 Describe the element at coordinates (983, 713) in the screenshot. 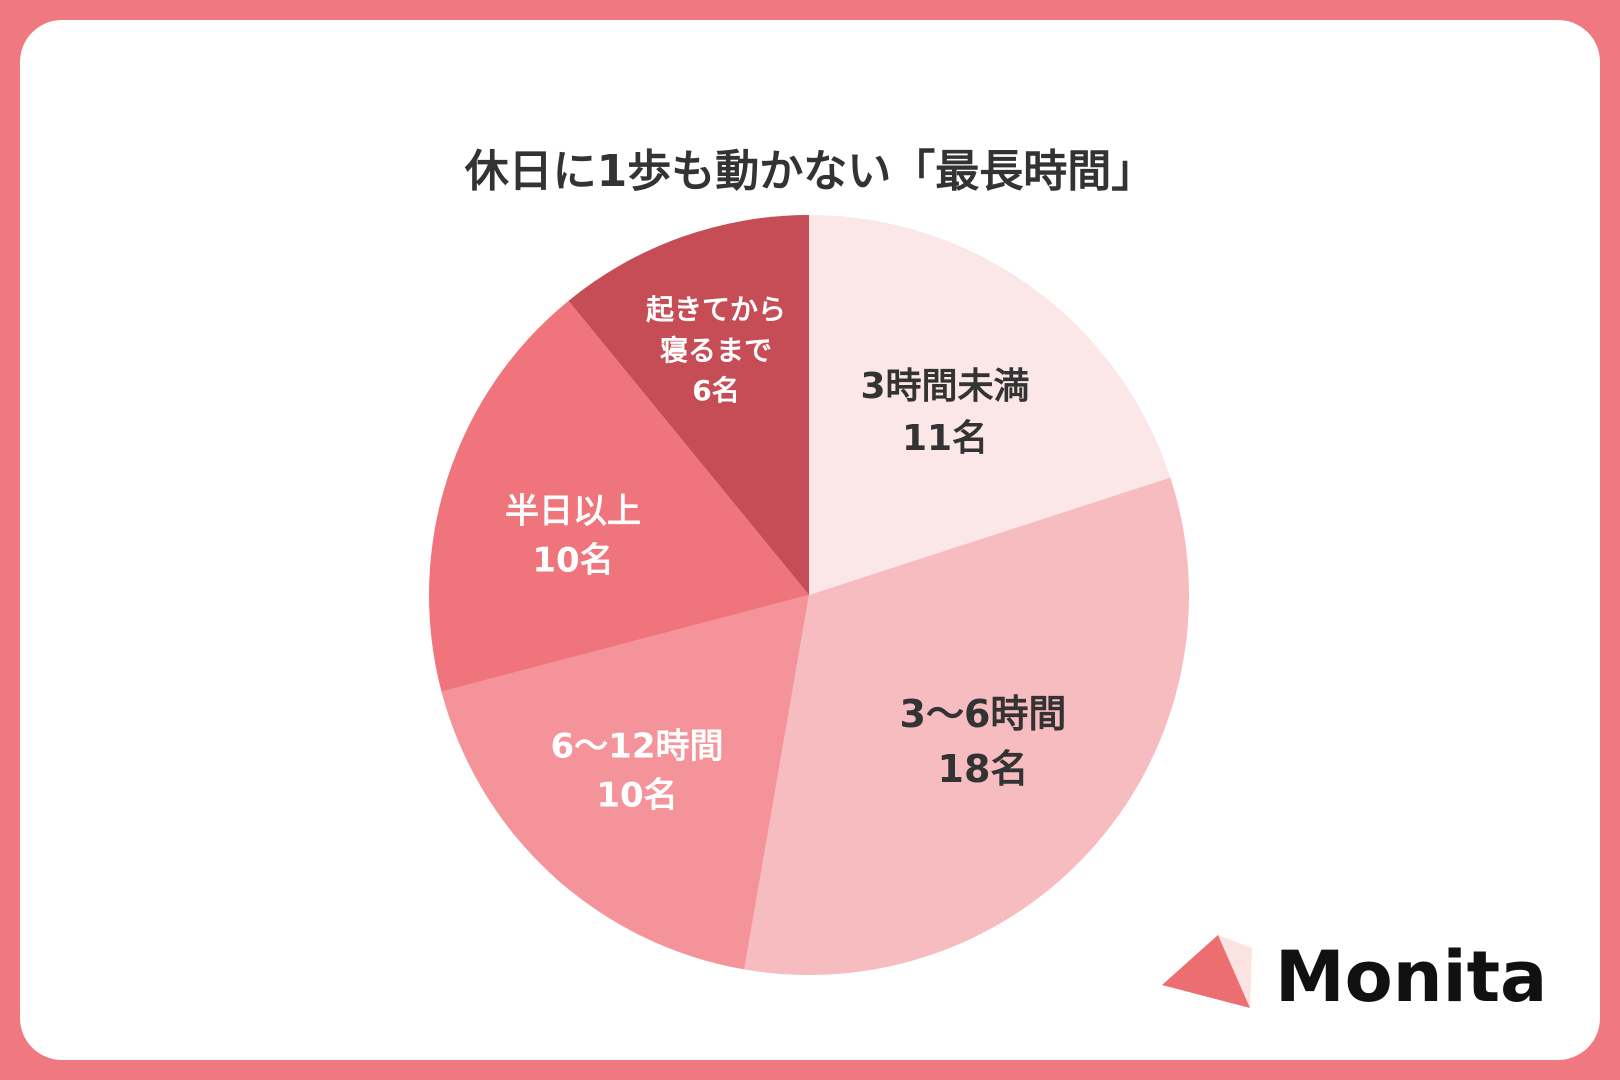

I see `category-label: 3〜6時間` at that location.